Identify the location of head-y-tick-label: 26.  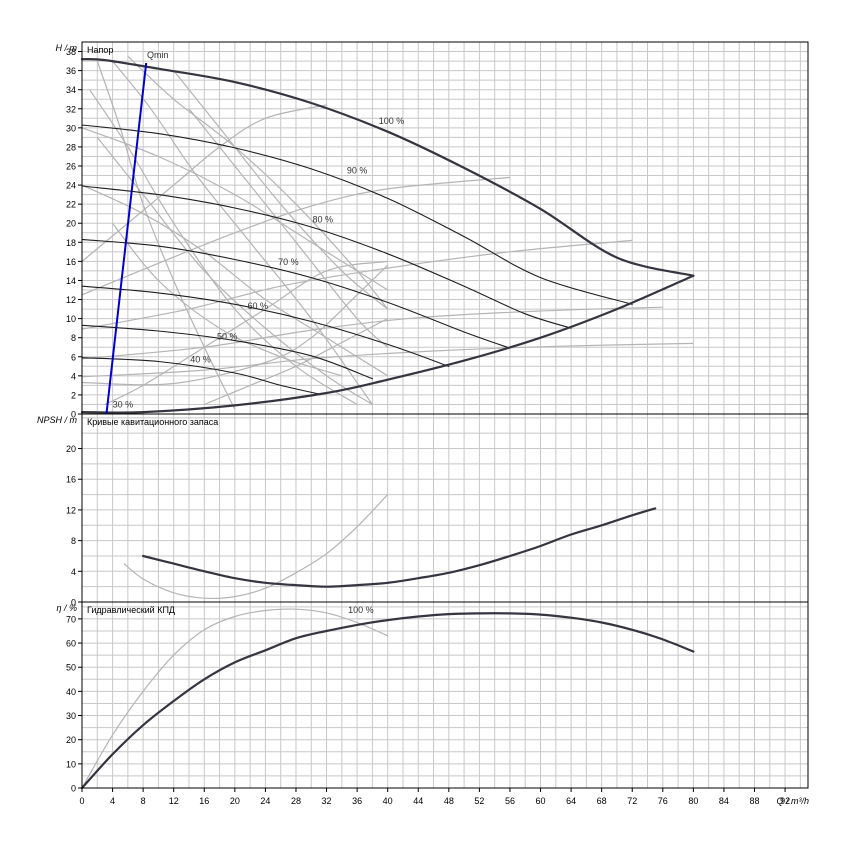
(71, 167).